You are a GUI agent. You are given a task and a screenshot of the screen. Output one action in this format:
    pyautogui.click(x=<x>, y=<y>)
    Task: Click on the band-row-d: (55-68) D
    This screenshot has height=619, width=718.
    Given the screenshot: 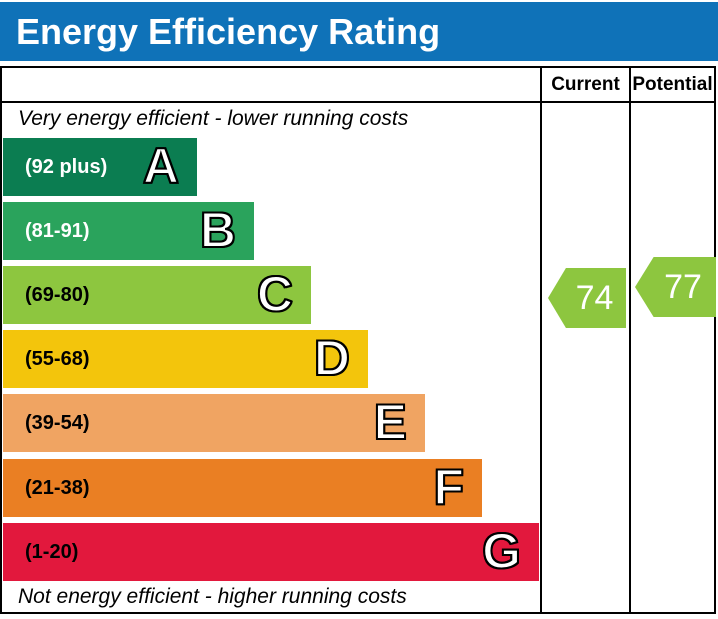 What is the action you would take?
    pyautogui.click(x=185, y=358)
    